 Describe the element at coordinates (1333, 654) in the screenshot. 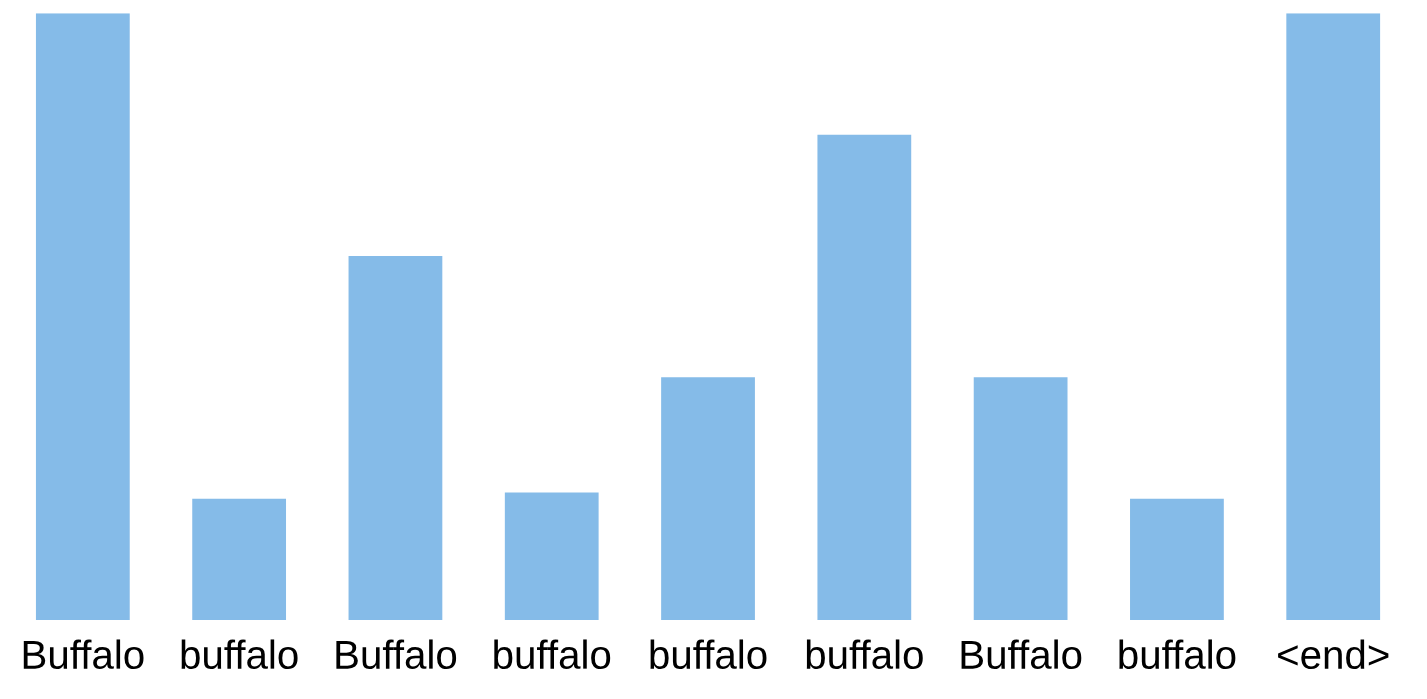

I see `x-tick-label: <end>` at that location.